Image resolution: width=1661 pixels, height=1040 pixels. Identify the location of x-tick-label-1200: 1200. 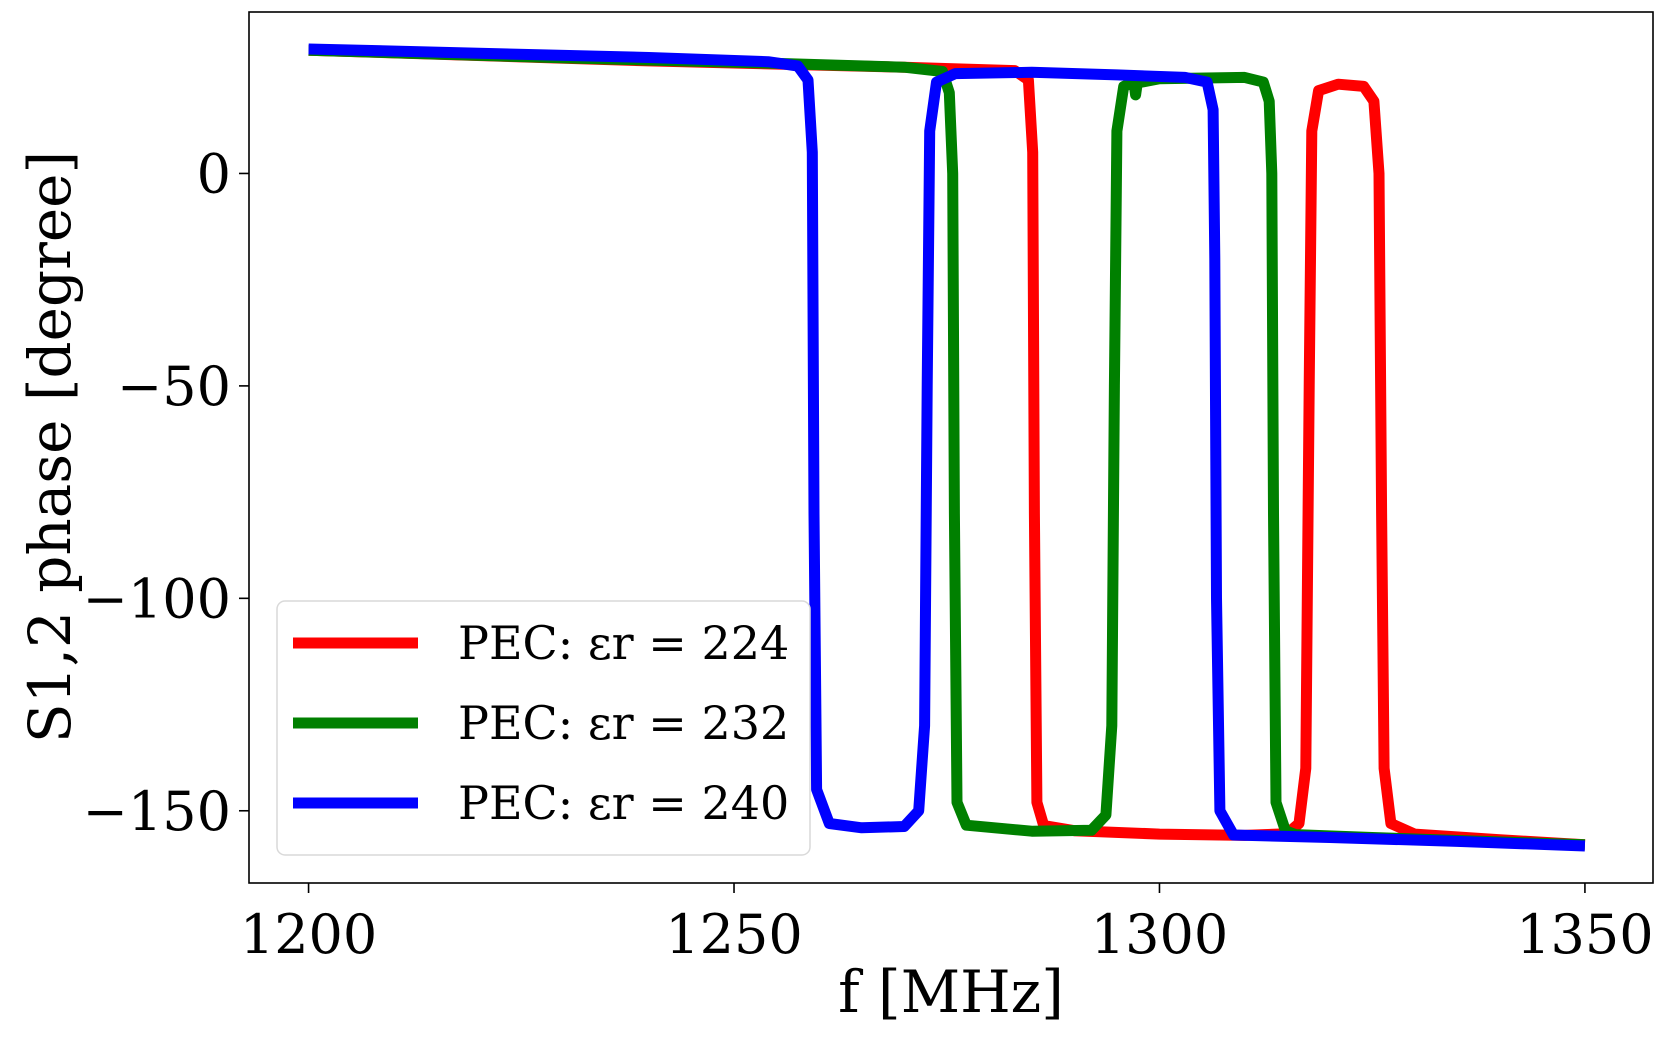
(308, 934).